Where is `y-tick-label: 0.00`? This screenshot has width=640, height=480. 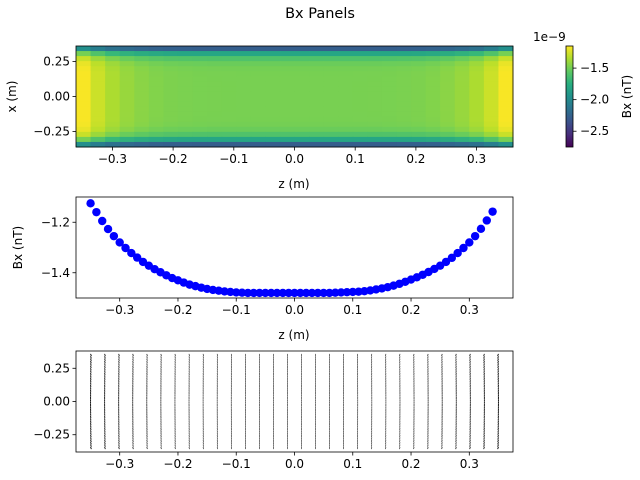
y-tick-label: 0.00 is located at coordinates (56, 402).